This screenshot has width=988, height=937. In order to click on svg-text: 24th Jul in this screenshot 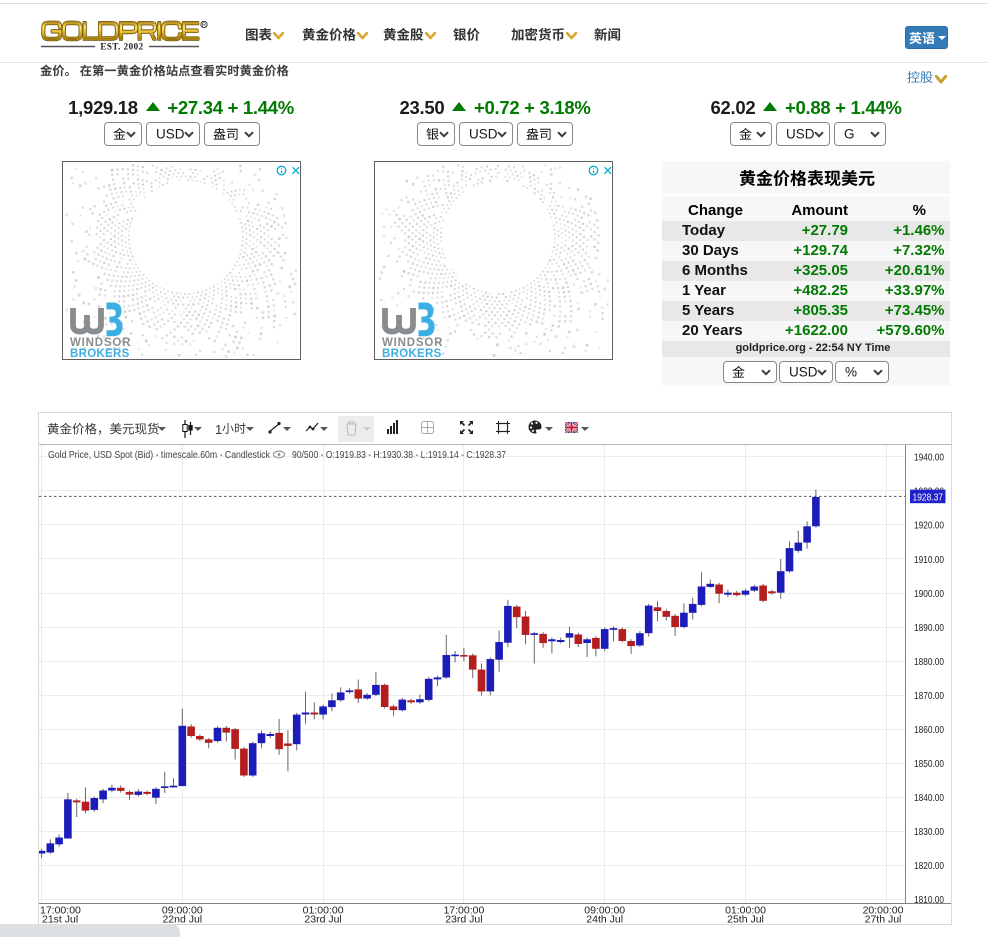, I will do `click(604, 919)`.